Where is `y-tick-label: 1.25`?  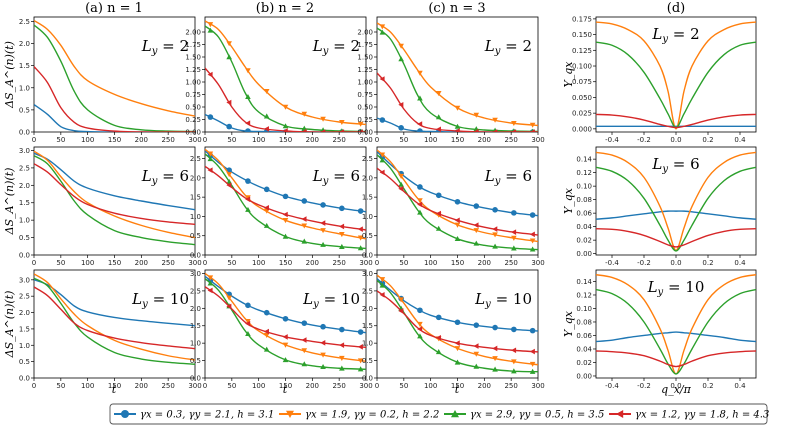
y-tick-label: 1.25 is located at coordinates (193, 70).